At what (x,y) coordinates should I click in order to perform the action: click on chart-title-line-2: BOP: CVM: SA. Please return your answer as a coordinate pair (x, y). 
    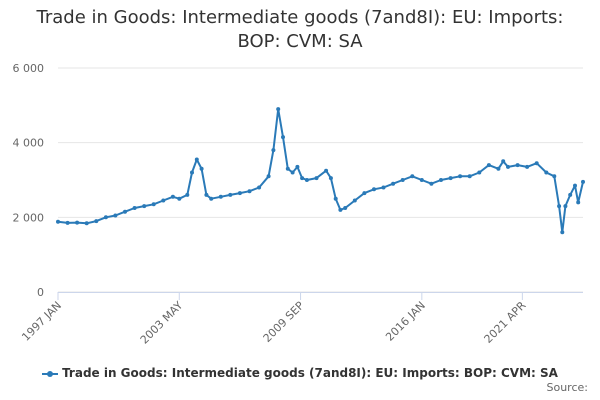
    Looking at the image, I should click on (300, 41).